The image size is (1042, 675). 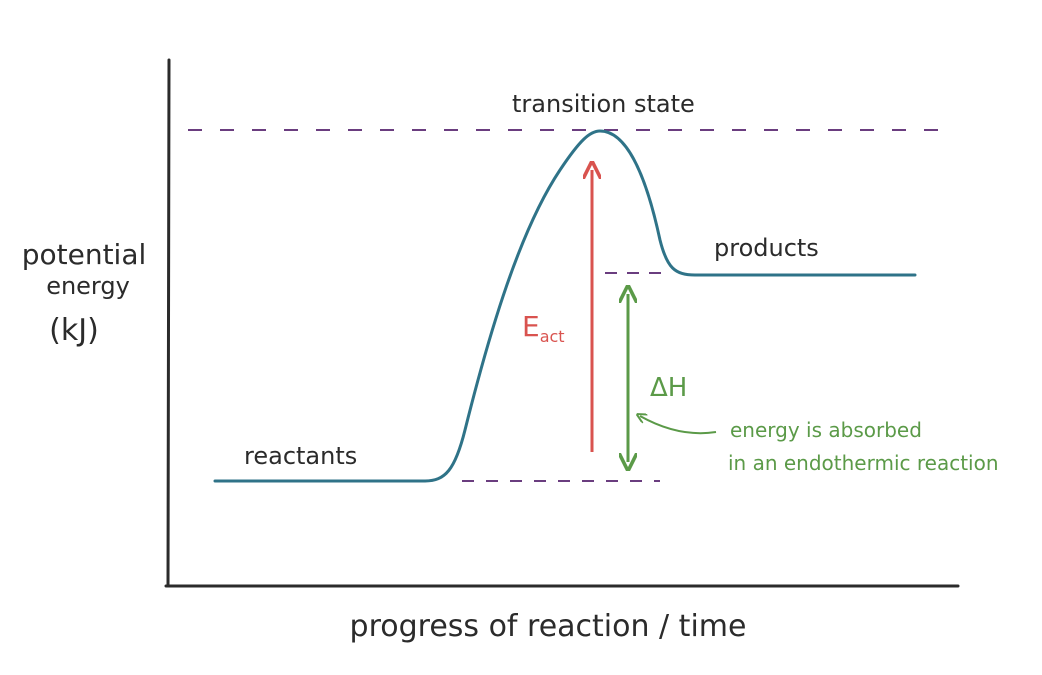 I want to click on note-pointer, so click(x=678, y=425).